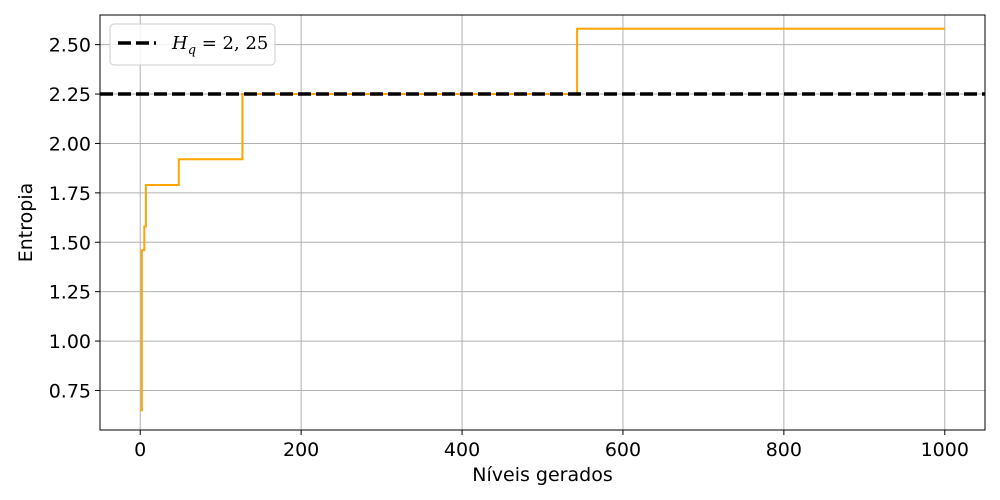  I want to click on y-tick-label: 1.00, so click(70, 342).